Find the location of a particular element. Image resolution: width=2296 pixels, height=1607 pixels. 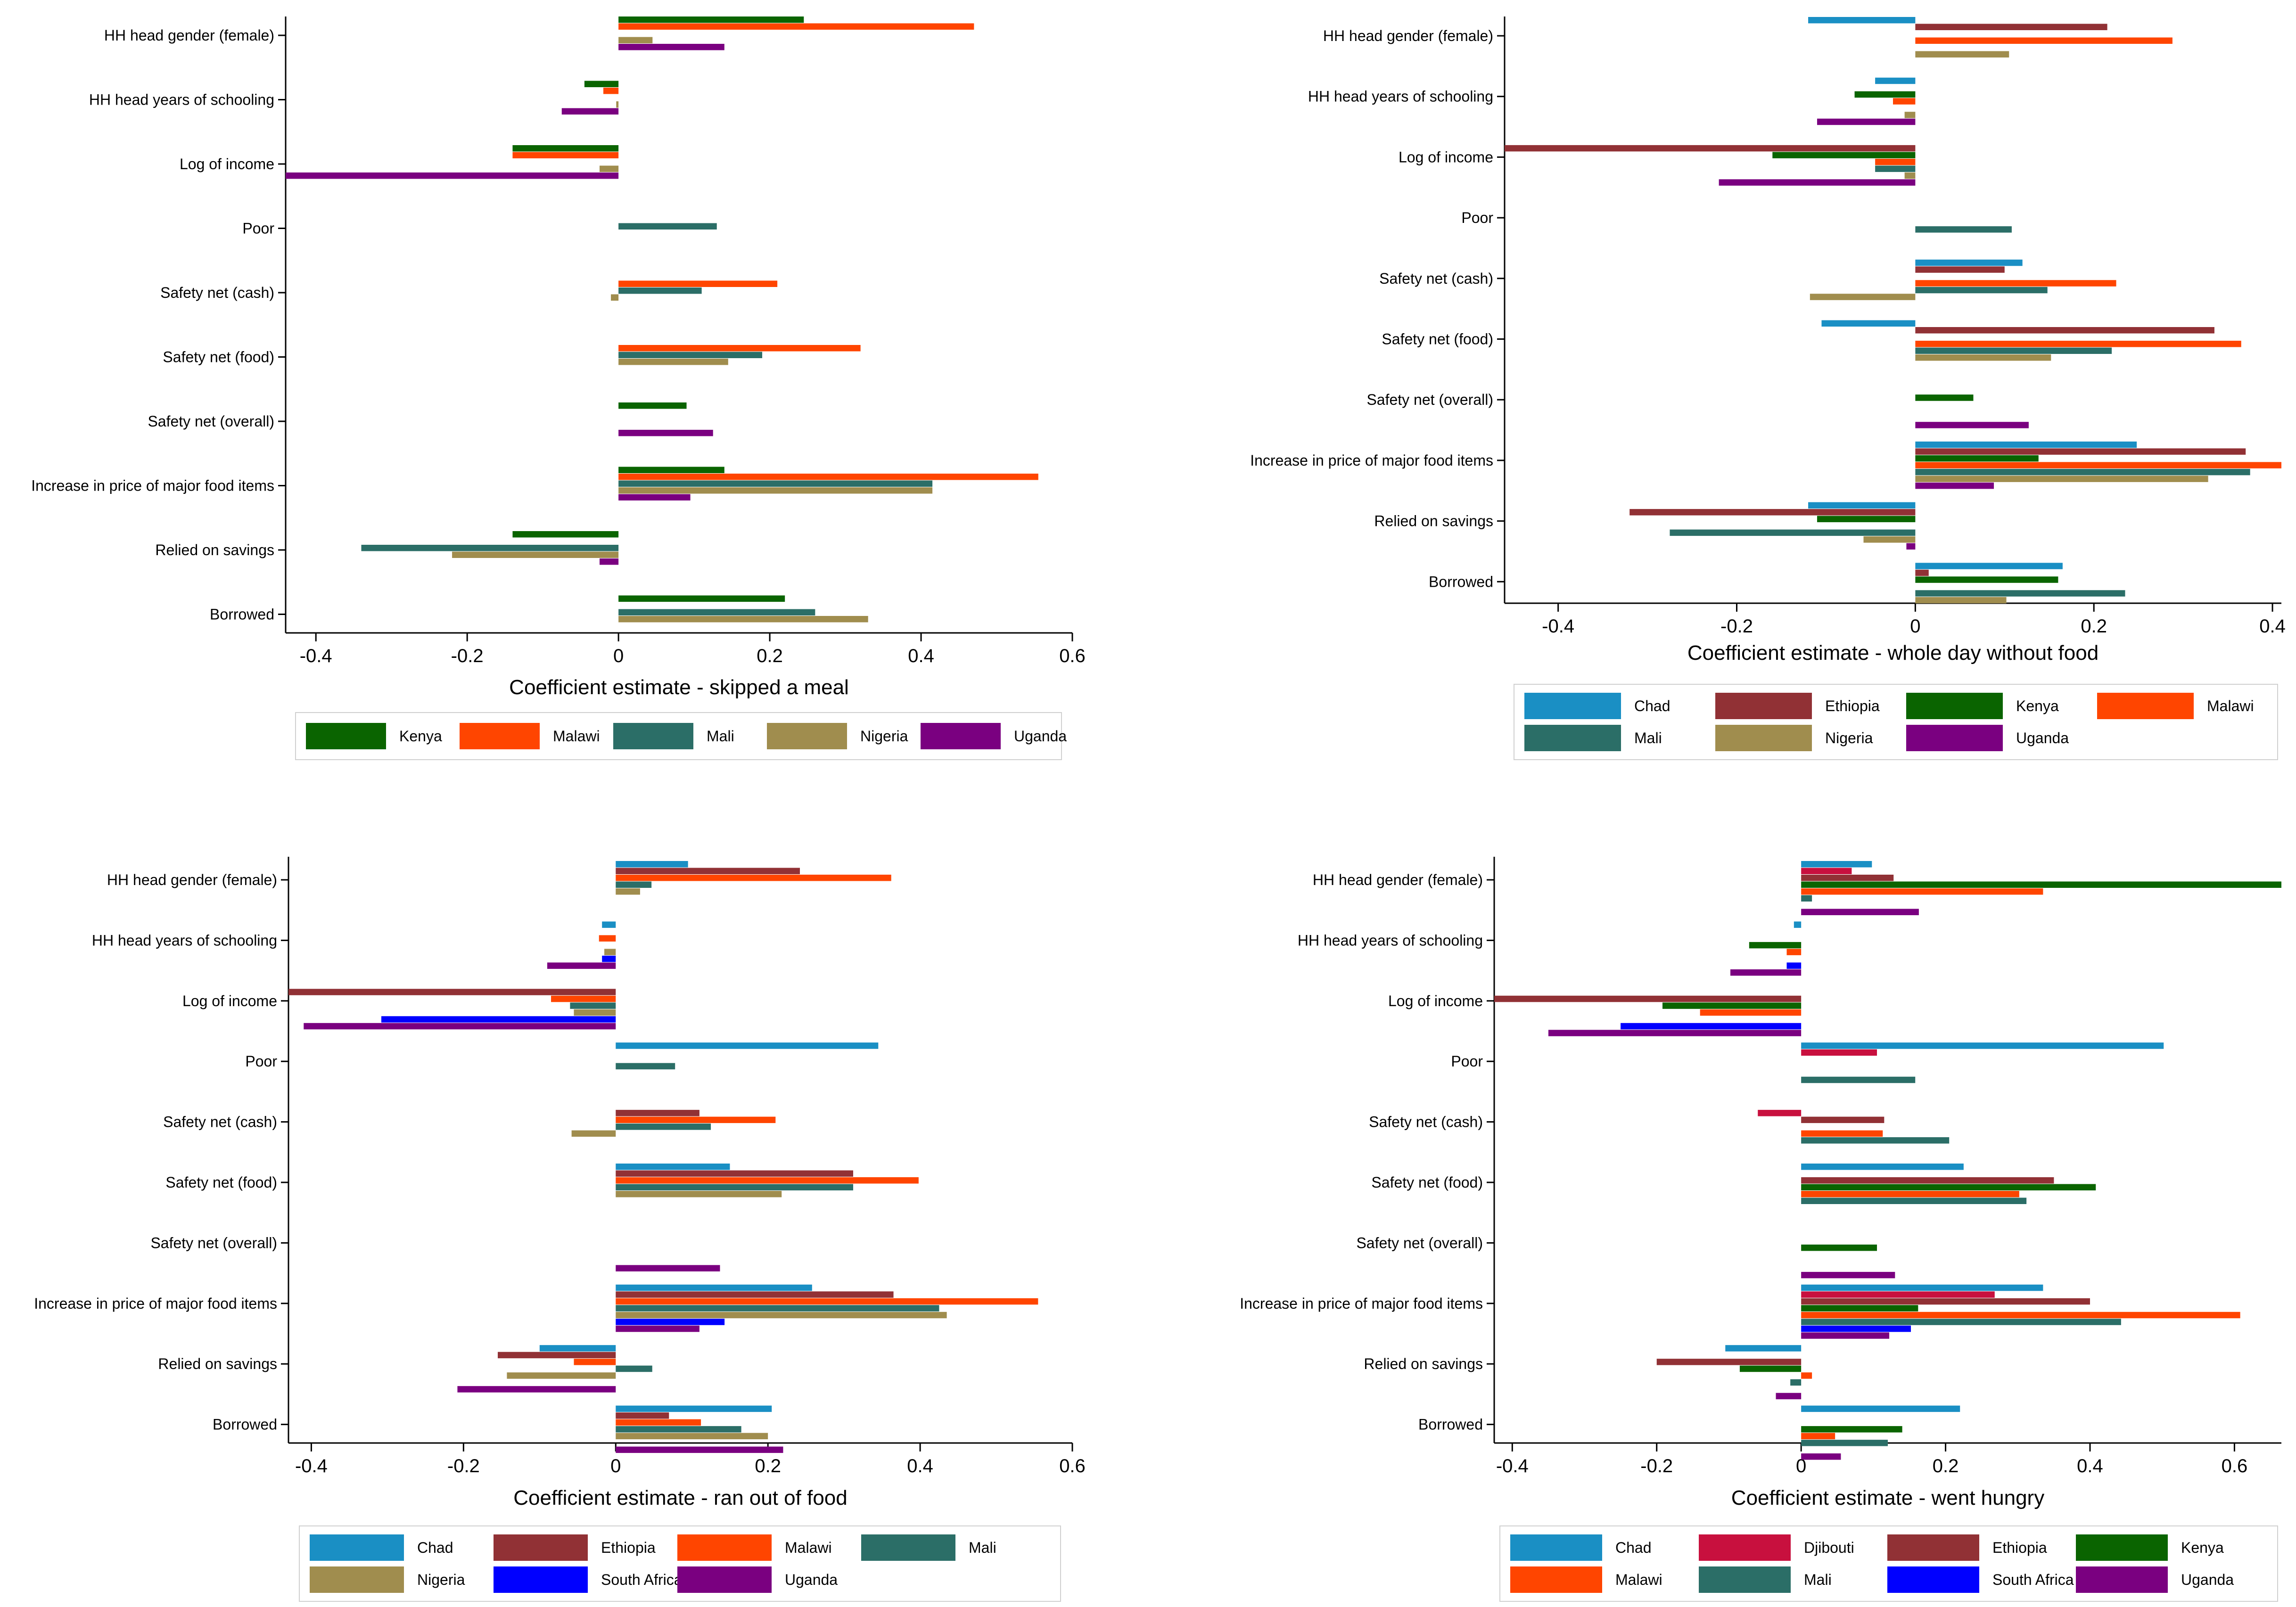

x-tick-label: 0 is located at coordinates (1915, 626).